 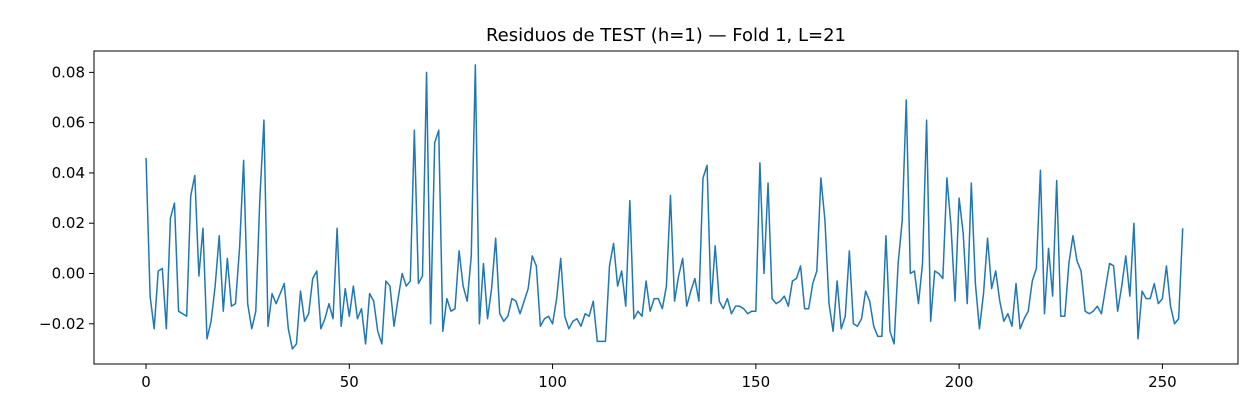 What do you see at coordinates (68, 123) in the screenshot?
I see `y-tick-label: 0.06` at bounding box center [68, 123].